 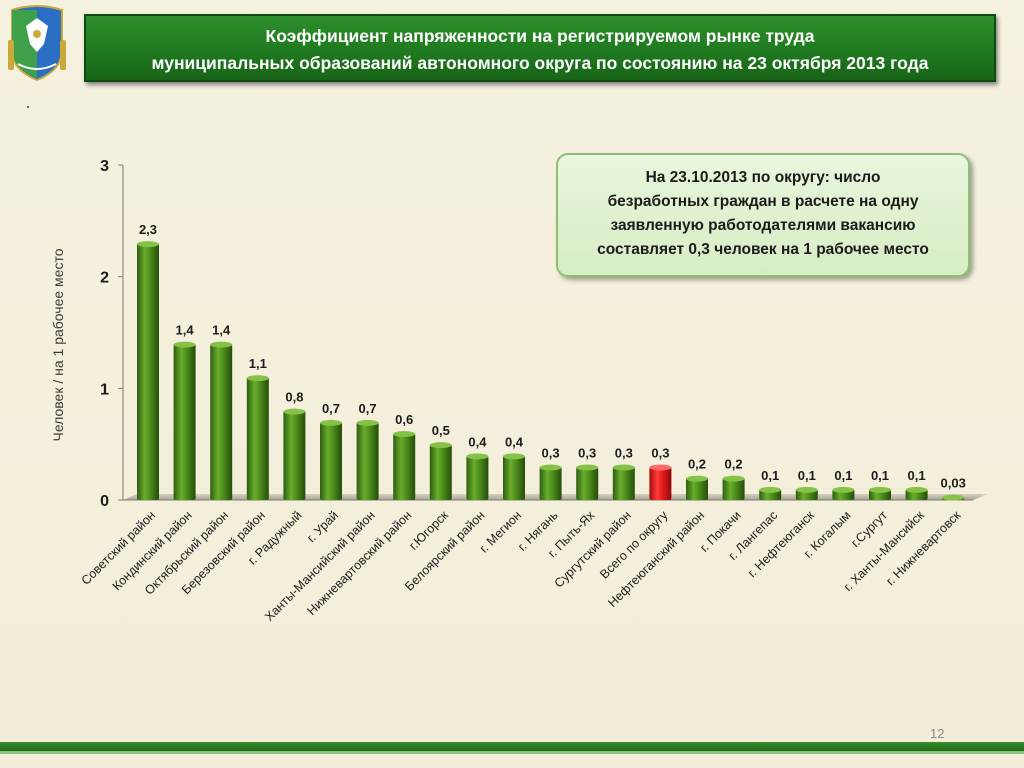 What do you see at coordinates (258, 363) in the screenshot?
I see `value-label: 1,1` at bounding box center [258, 363].